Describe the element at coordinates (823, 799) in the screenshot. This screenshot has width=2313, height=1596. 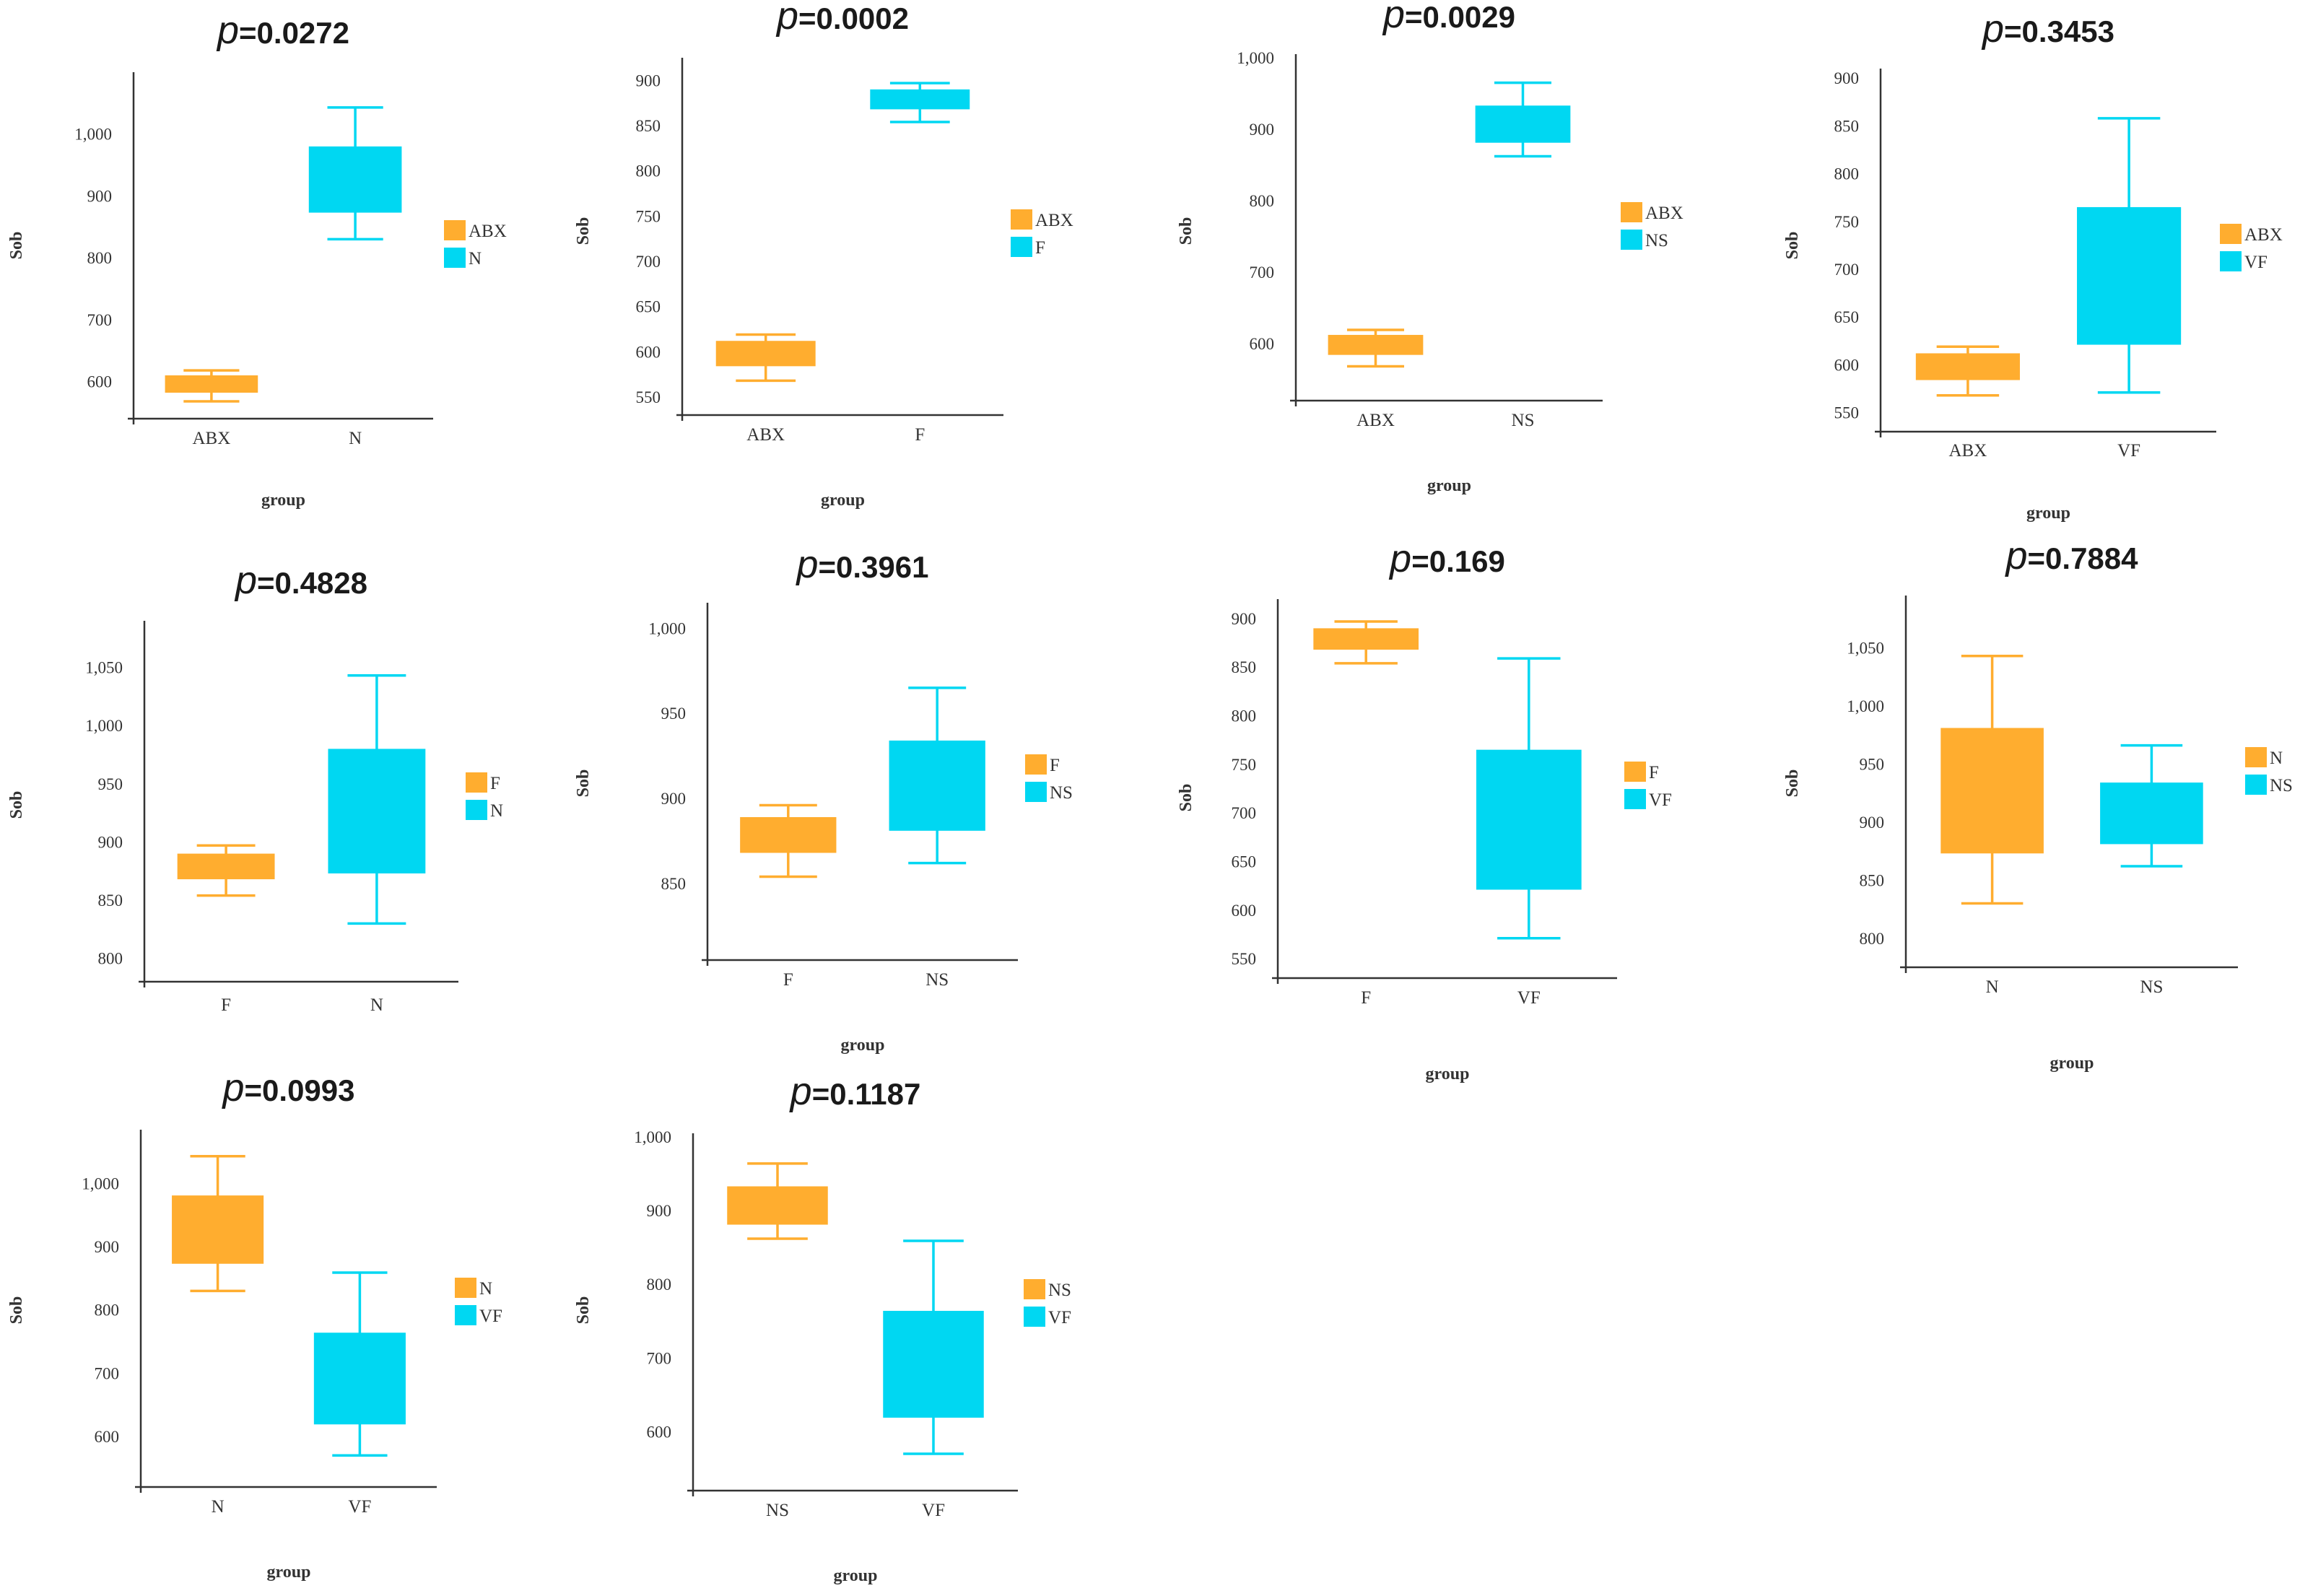
I see `box-plot-svg: p=0.3961 850 900 950 1,000 Sob F NS group F NS` at that location.